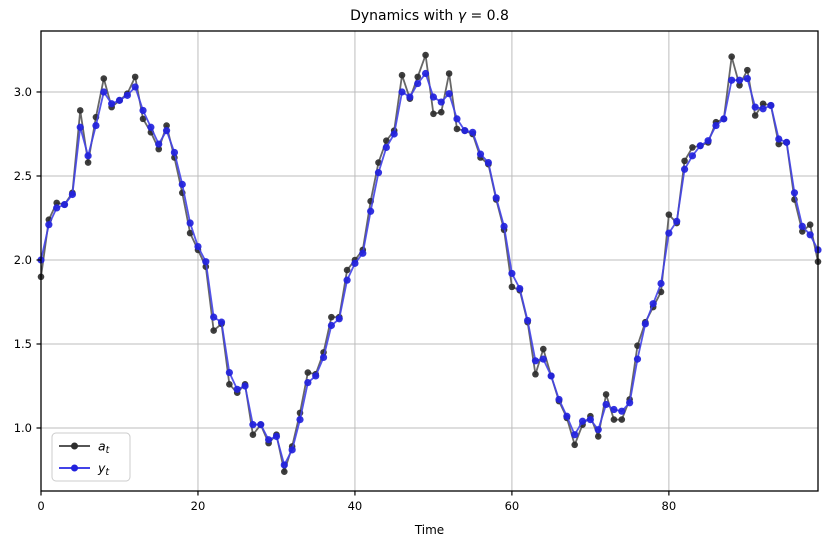 The image size is (826, 547). I want to click on y-tick-label: 1.5, so click(23, 344).